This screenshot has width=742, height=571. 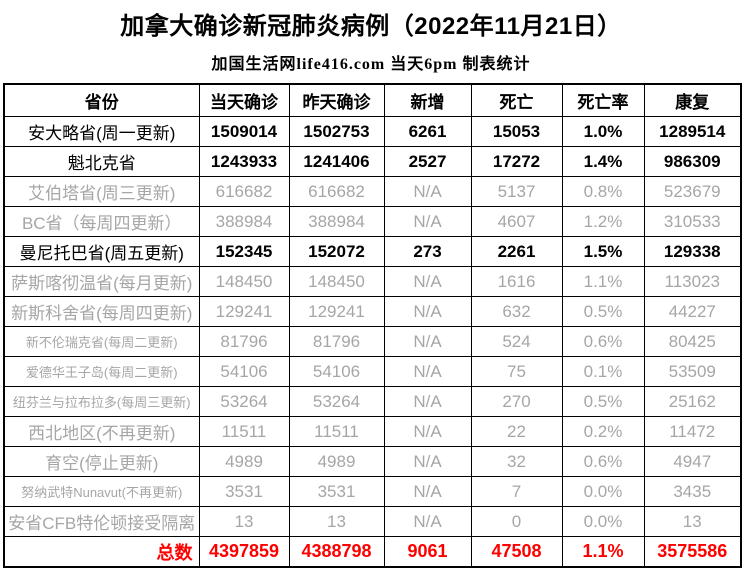 I want to click on cell-province: 西北地区(不再更新), so click(x=101, y=431).